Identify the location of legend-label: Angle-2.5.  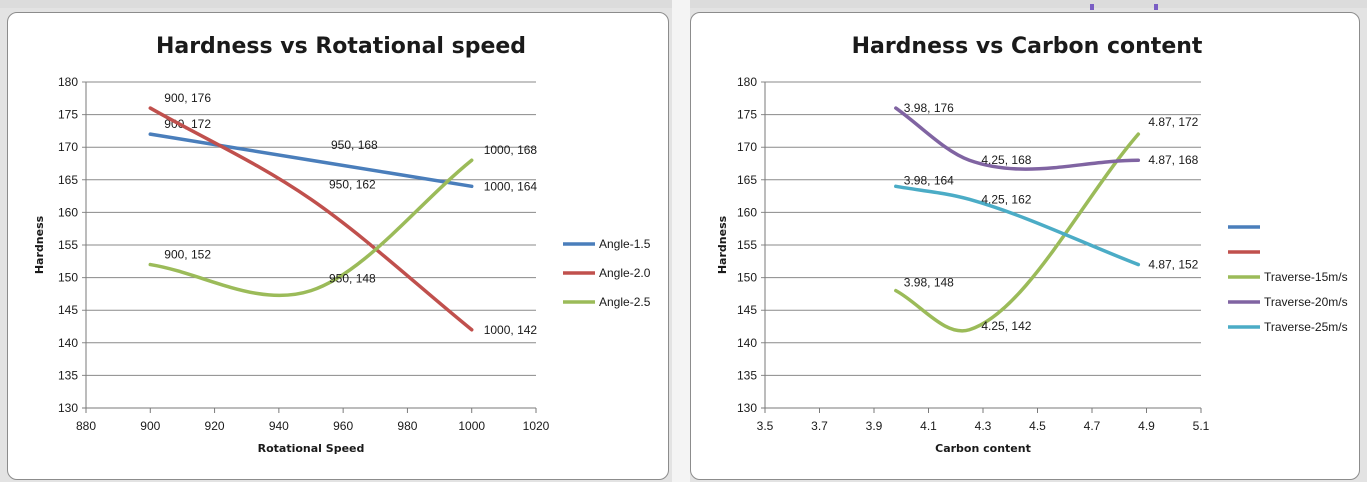
(625, 302).